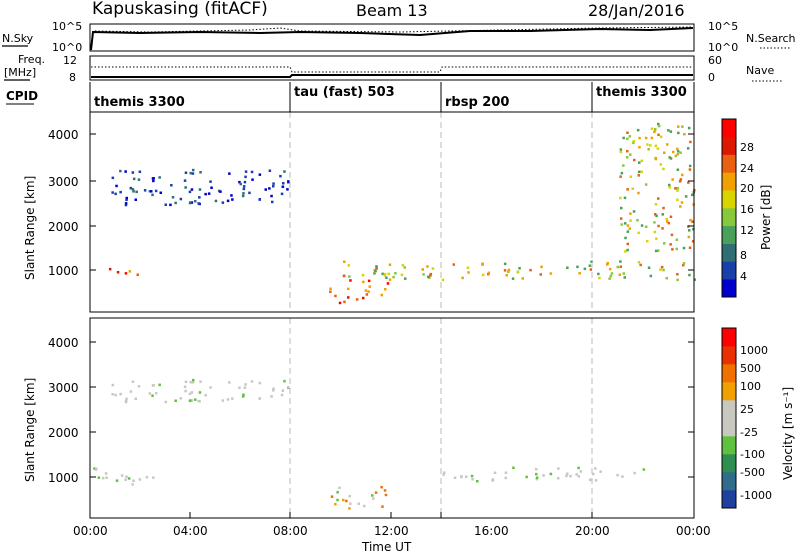  I want to click on velocity-cbar-label: Velocity [m s⁻¹], so click(788, 433).